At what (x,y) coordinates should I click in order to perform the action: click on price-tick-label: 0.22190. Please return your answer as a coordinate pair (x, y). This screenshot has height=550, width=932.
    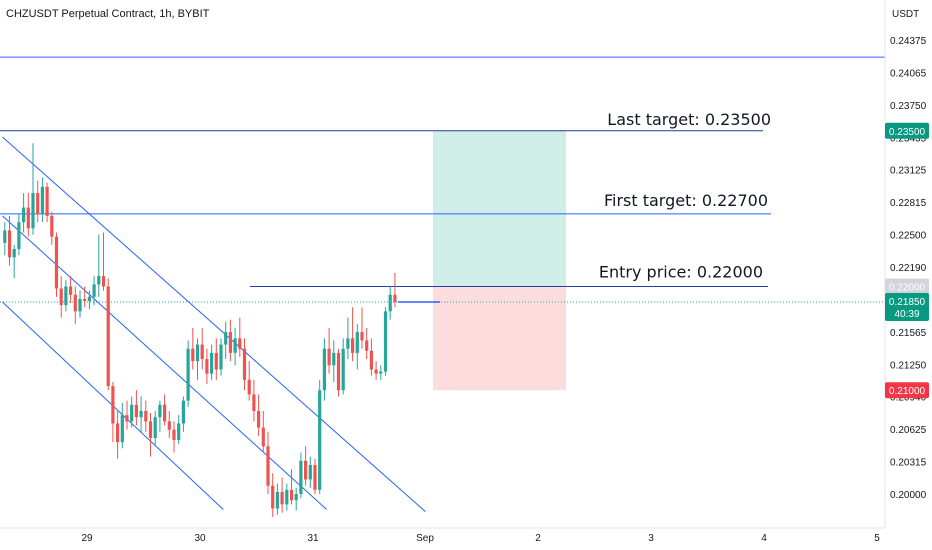
    Looking at the image, I should click on (908, 268).